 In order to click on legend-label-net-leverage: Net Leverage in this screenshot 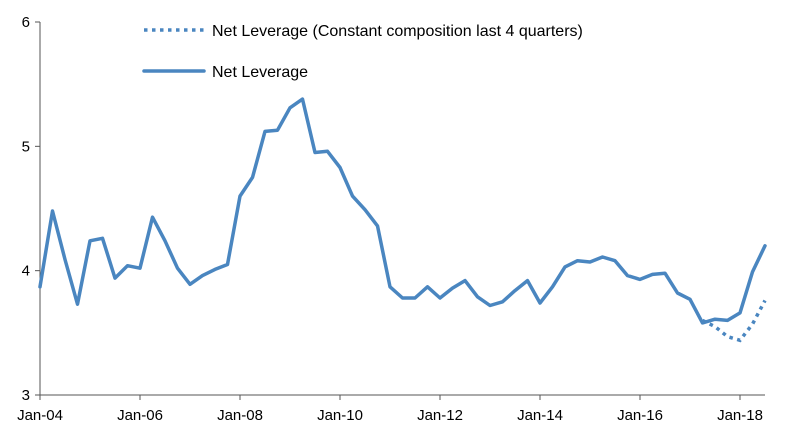, I will do `click(260, 72)`.